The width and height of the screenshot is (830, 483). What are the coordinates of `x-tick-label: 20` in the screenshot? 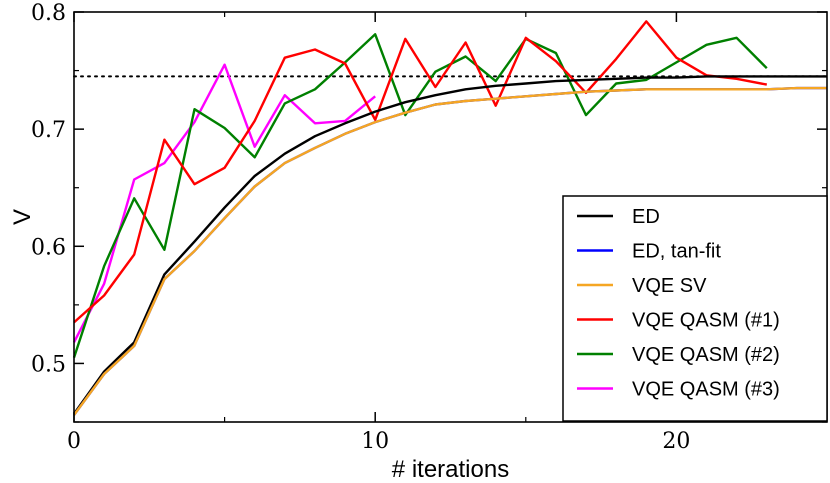 It's located at (676, 441).